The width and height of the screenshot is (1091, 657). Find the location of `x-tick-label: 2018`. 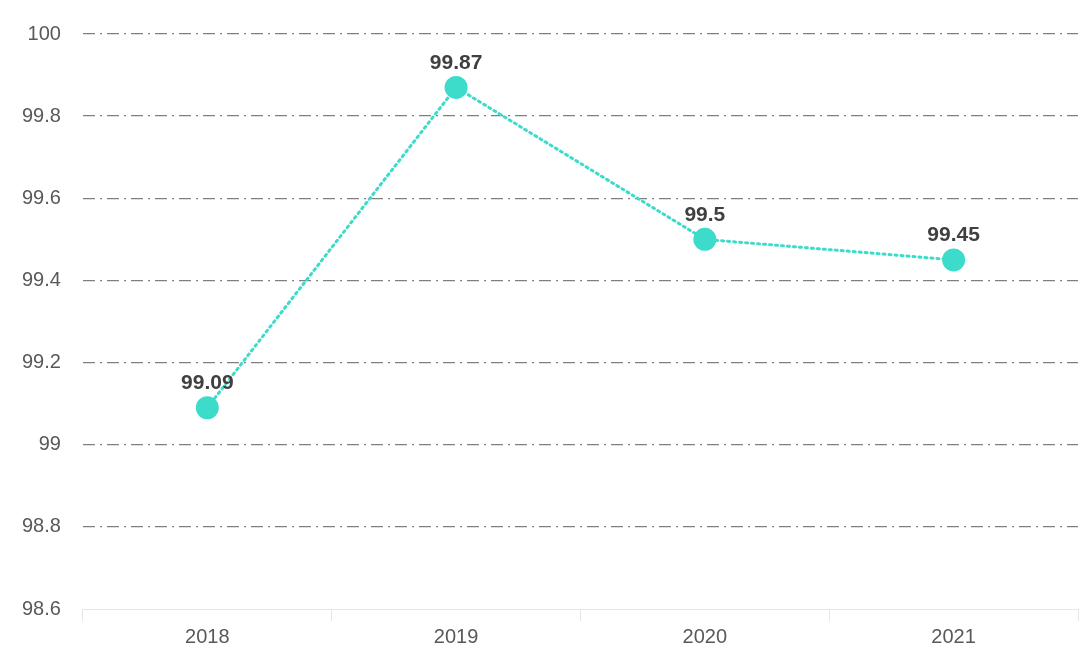

x-tick-label: 2018 is located at coordinates (207, 635).